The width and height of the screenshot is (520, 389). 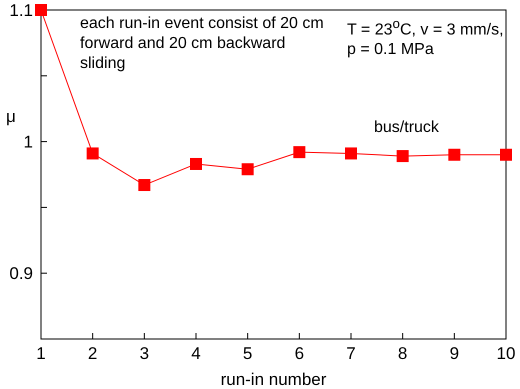 What do you see at coordinates (196, 354) in the screenshot?
I see `x-tick-label: 4` at bounding box center [196, 354].